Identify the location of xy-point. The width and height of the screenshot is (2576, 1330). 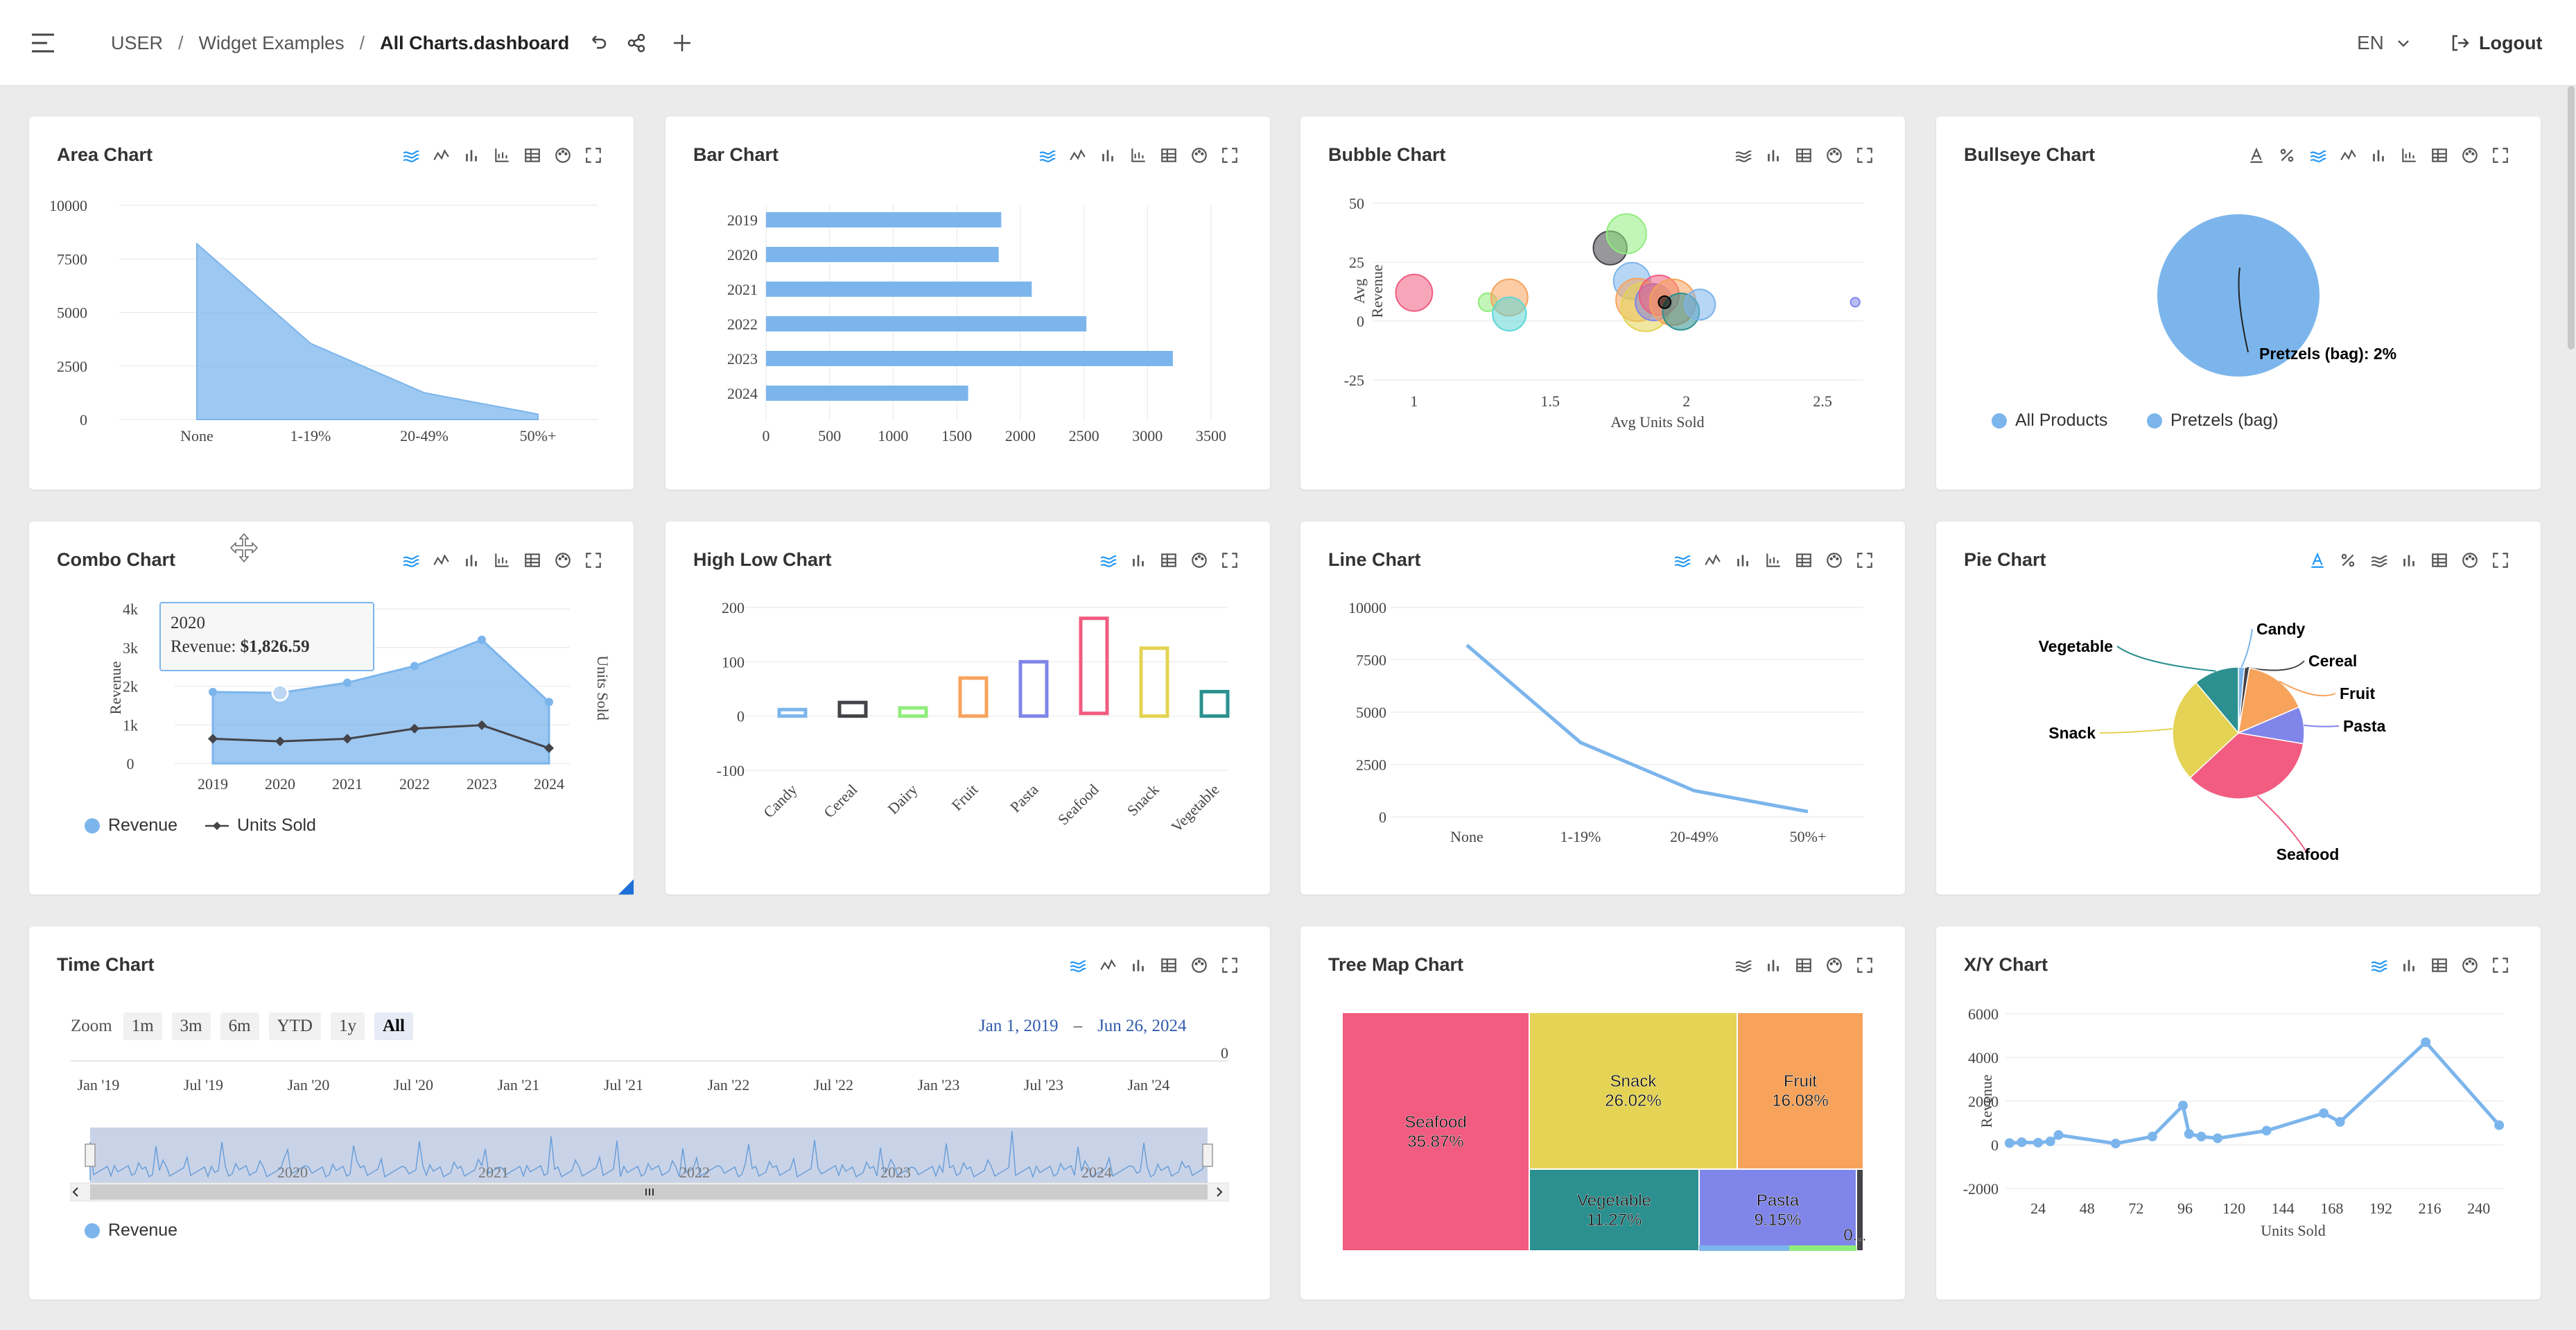
(2218, 1138).